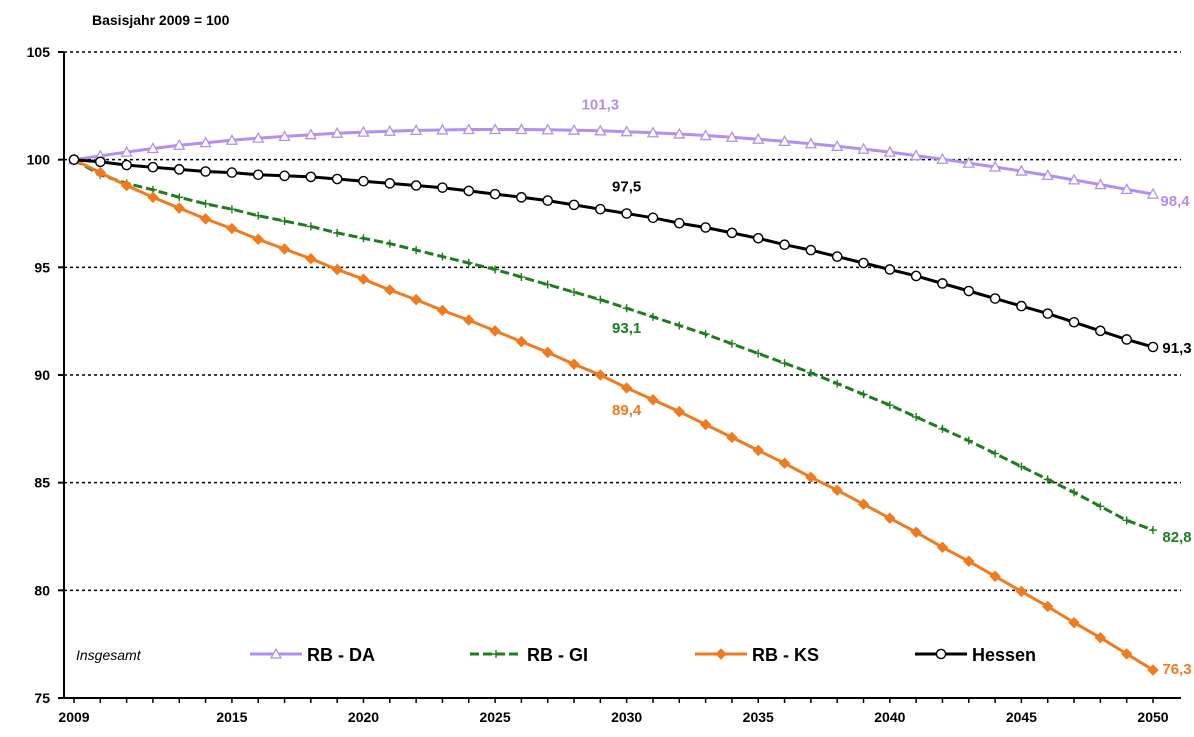  Describe the element at coordinates (626, 717) in the screenshot. I see `x-tick-label-2030: 2030` at that location.